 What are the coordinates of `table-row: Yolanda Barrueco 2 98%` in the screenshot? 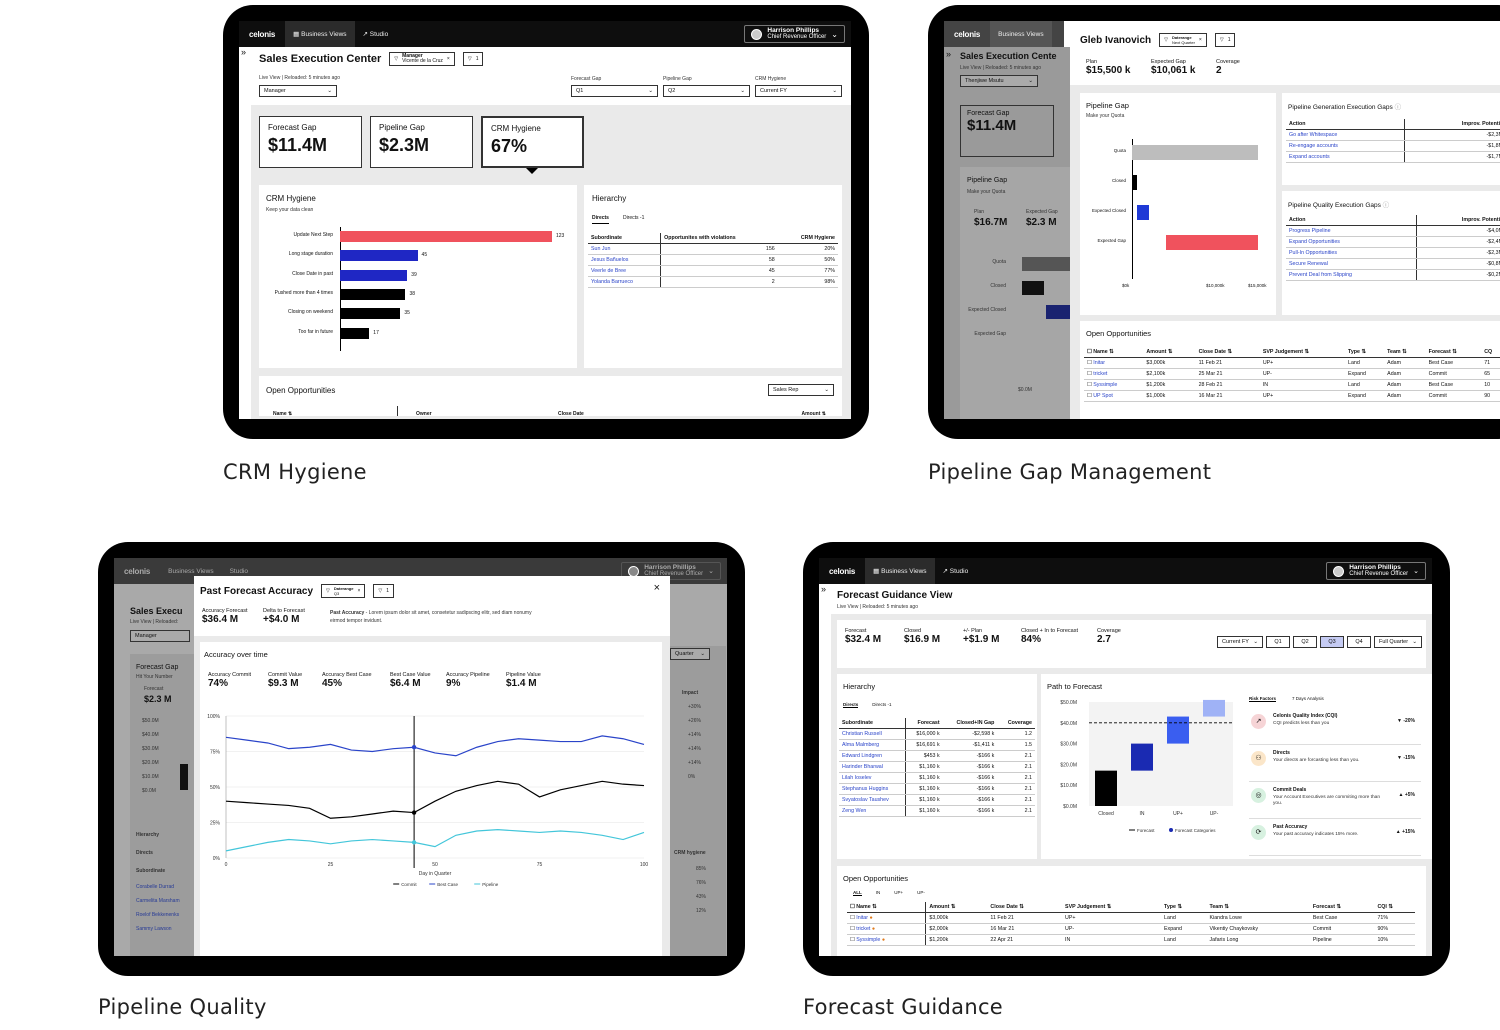 It's located at (713, 282).